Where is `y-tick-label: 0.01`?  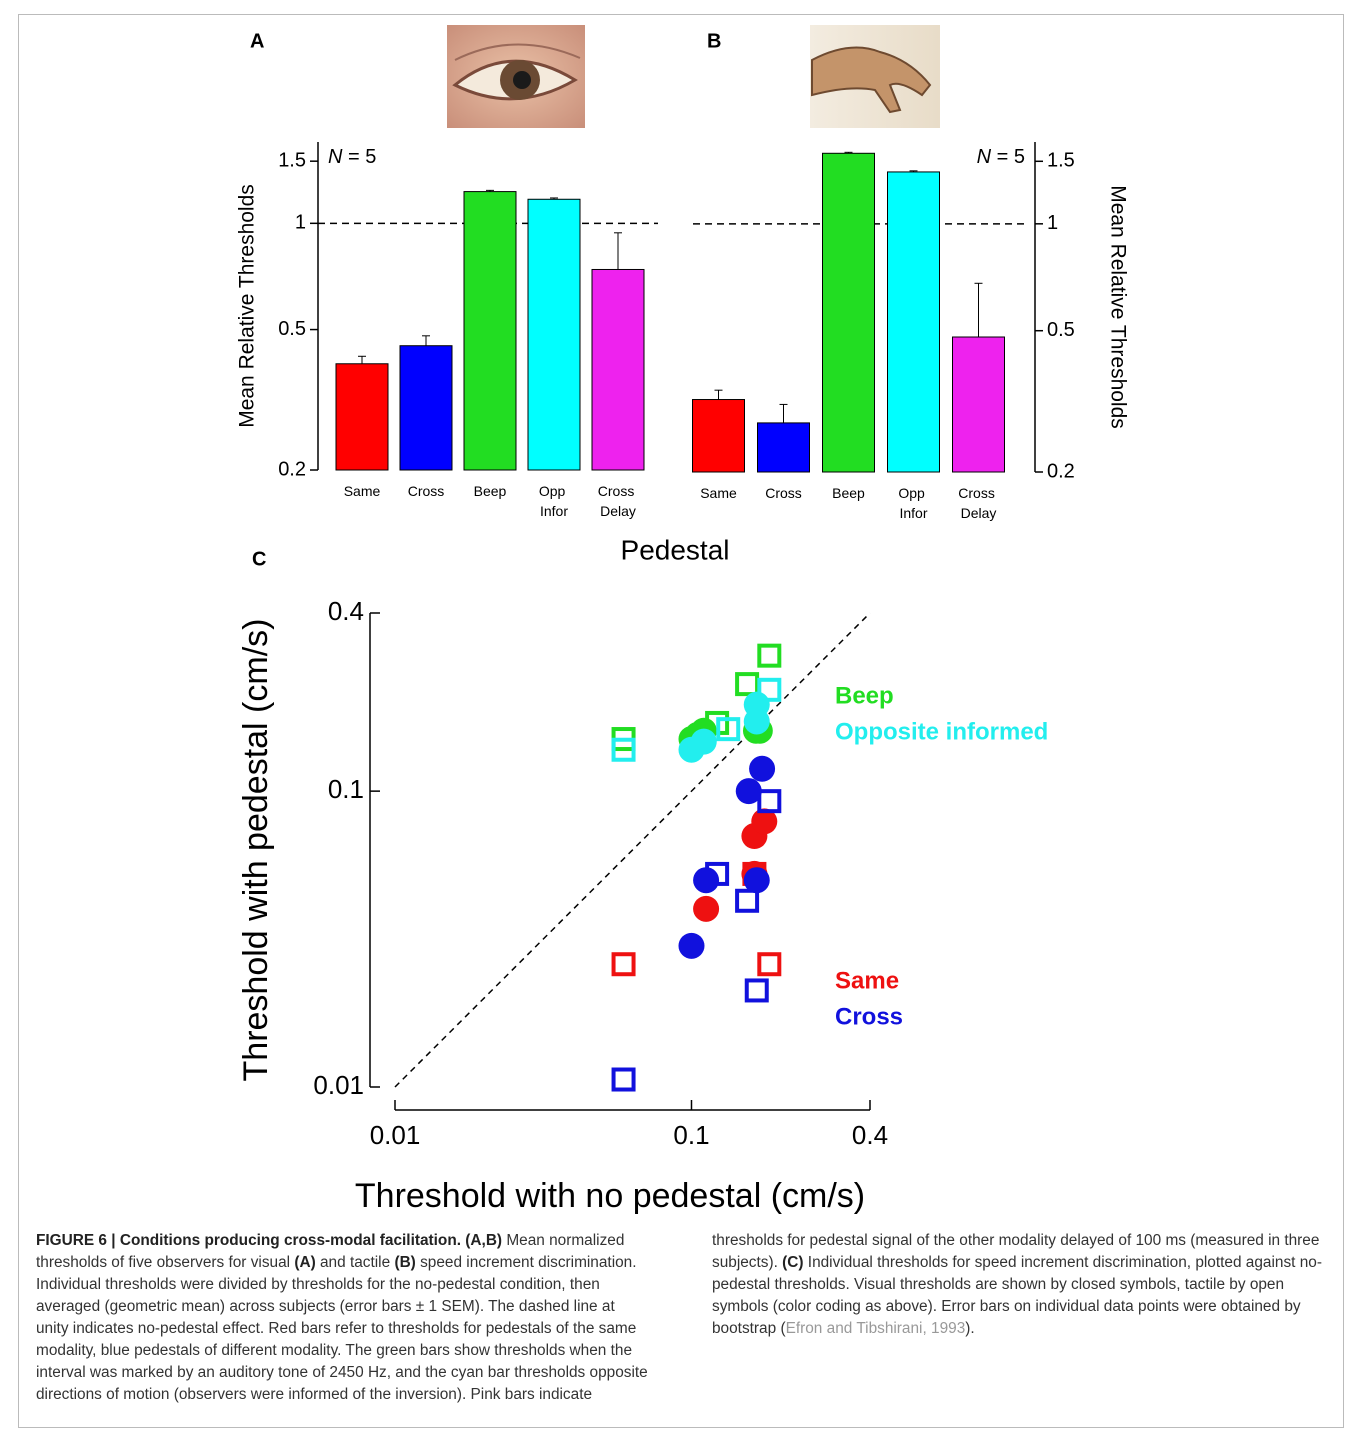 y-tick-label: 0.01 is located at coordinates (338, 1085).